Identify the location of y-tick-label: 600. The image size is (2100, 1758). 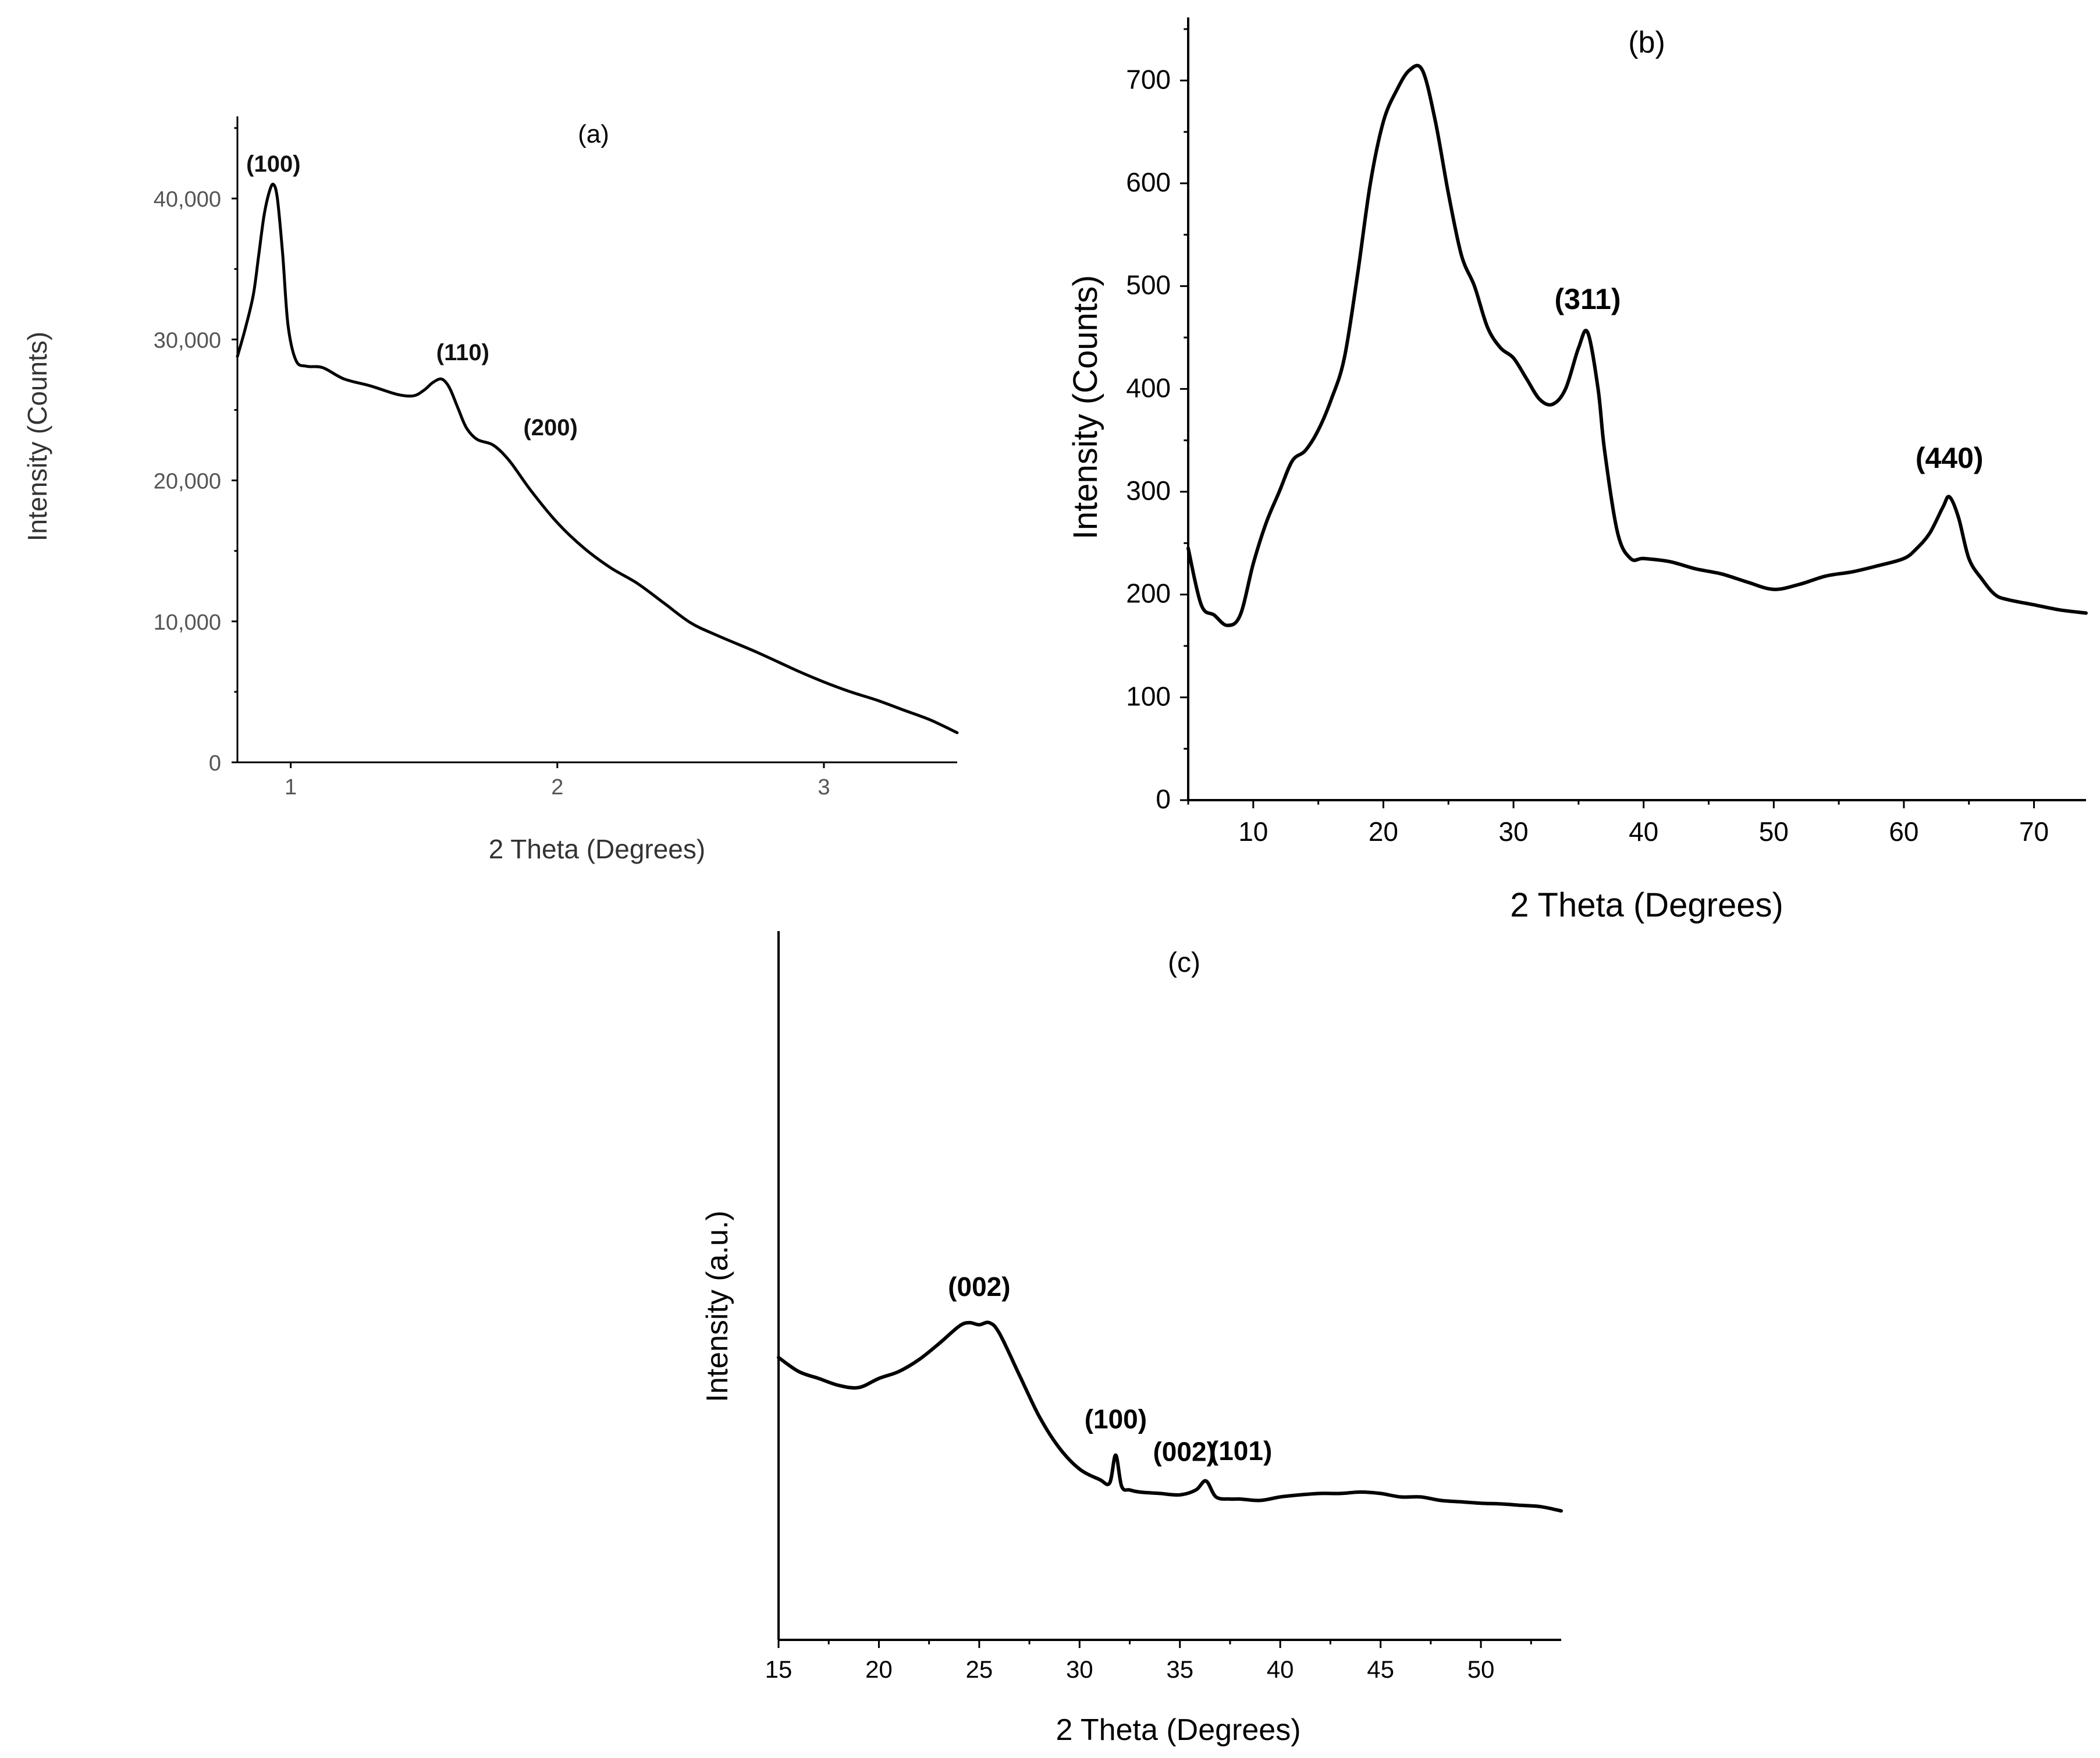
(1149, 182).